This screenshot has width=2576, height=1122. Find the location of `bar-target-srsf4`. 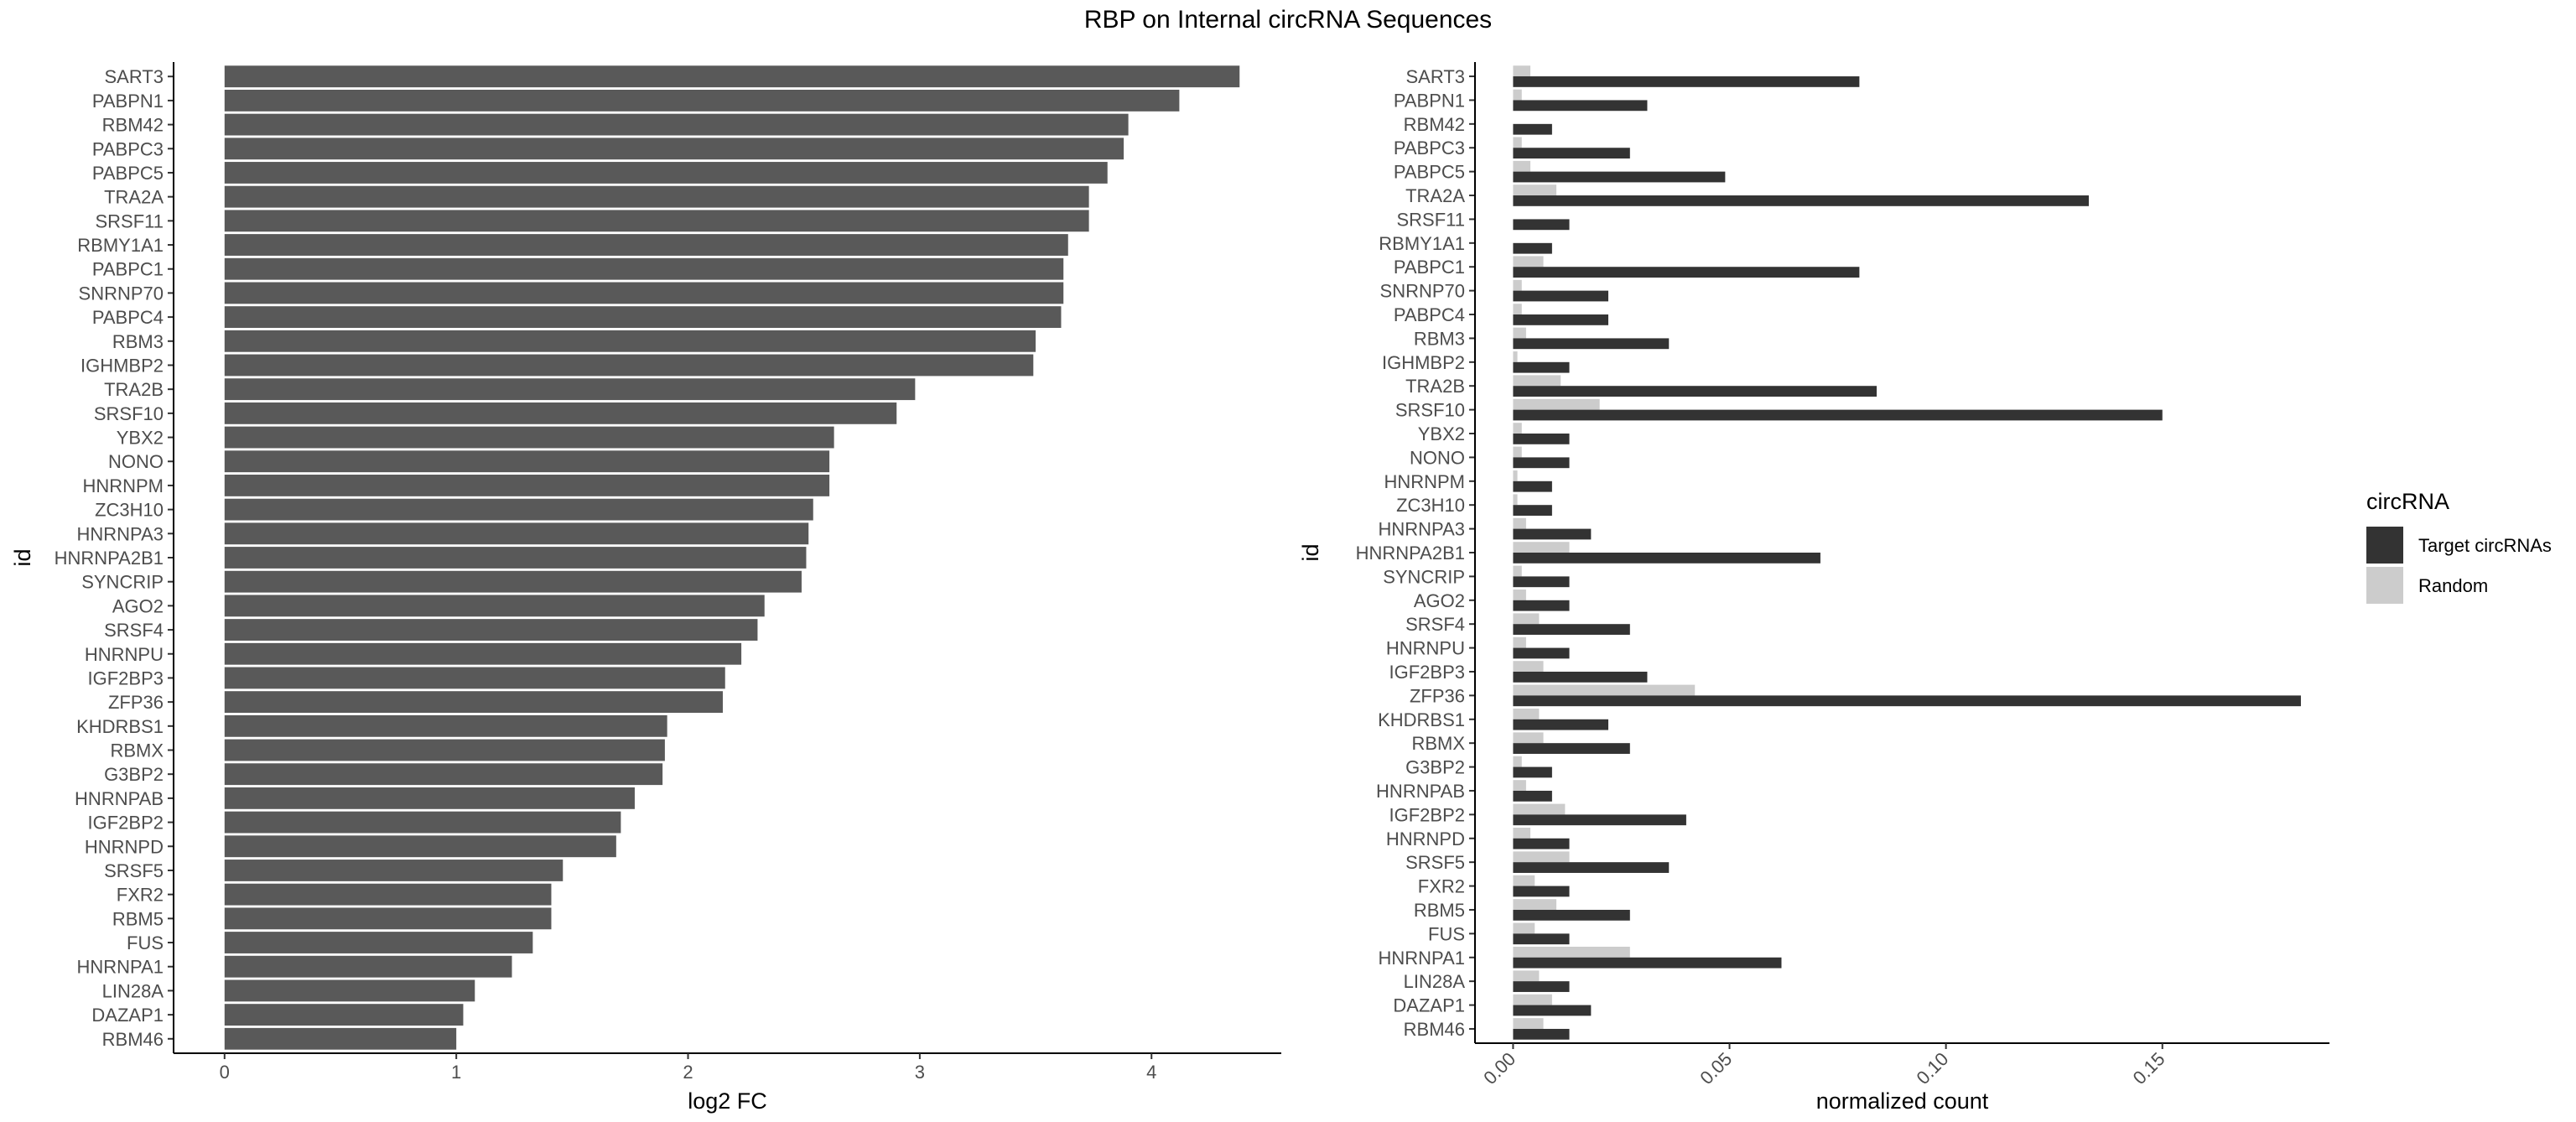

bar-target-srsf4 is located at coordinates (1571, 629).